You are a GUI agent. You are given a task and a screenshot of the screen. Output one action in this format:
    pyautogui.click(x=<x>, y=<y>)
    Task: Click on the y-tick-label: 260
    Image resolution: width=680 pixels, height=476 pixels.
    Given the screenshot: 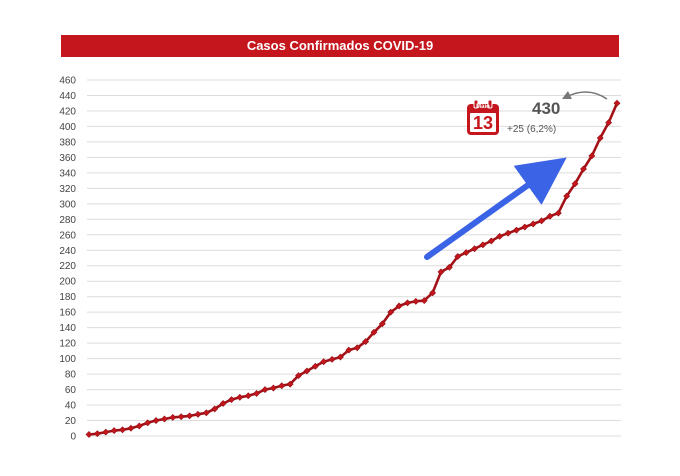 What is the action you would take?
    pyautogui.click(x=67, y=235)
    